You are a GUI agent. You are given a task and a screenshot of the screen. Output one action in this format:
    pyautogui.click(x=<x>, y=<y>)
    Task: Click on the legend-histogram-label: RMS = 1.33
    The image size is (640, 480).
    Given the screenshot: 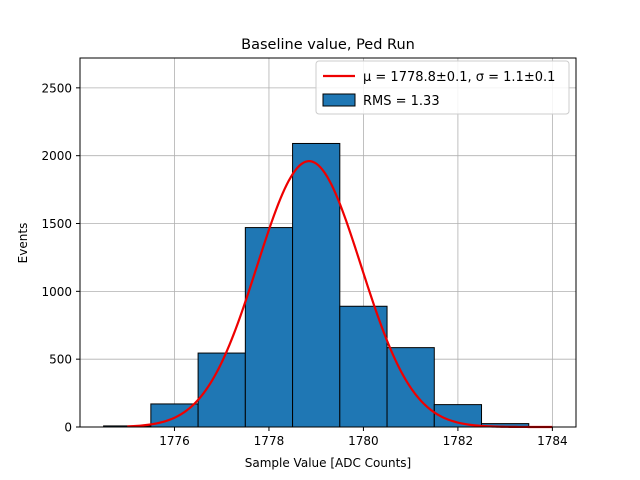 What is the action you would take?
    pyautogui.click(x=401, y=101)
    